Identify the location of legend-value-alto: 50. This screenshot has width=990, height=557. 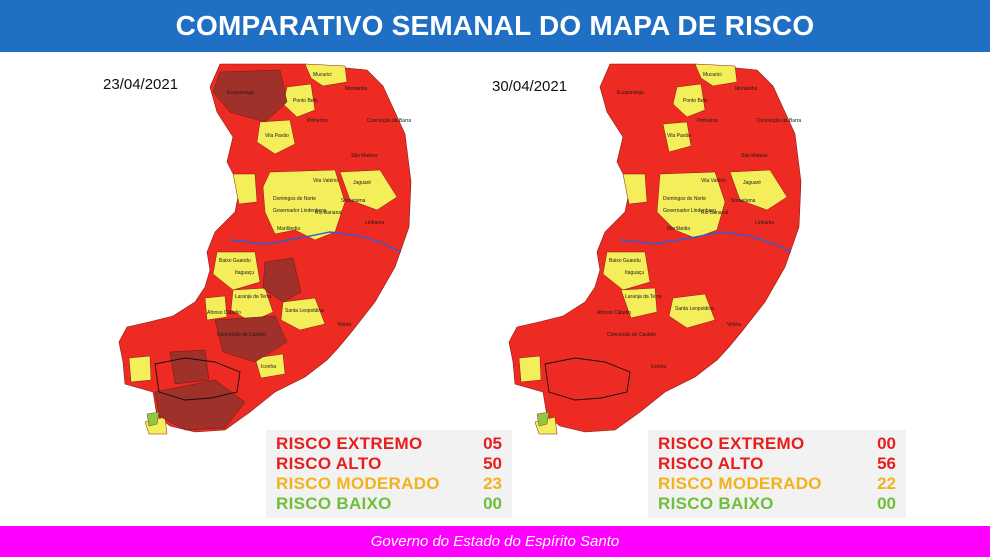
(492, 463).